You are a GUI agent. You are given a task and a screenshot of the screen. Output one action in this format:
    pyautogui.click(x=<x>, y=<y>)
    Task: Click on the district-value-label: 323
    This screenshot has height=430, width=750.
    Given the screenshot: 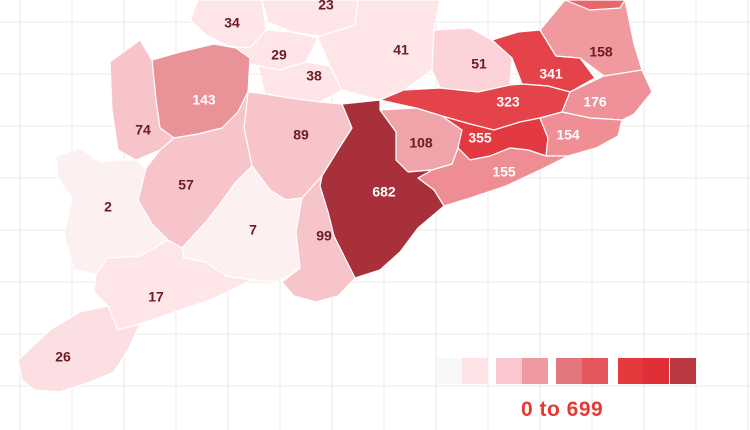 What is the action you would take?
    pyautogui.click(x=508, y=102)
    